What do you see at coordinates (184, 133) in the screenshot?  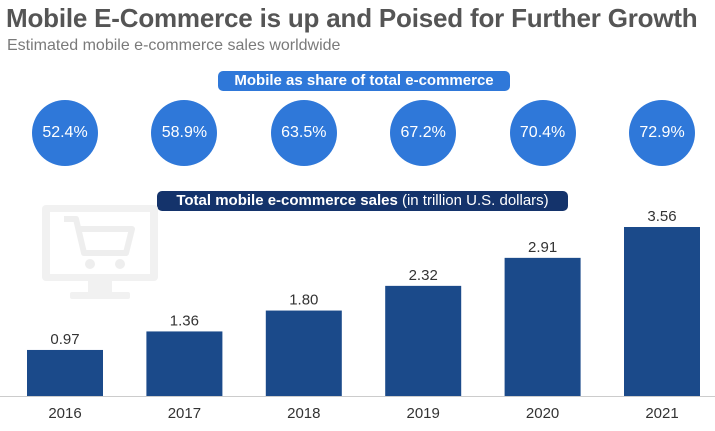 I see `share-circle-2017: 58.9%` at bounding box center [184, 133].